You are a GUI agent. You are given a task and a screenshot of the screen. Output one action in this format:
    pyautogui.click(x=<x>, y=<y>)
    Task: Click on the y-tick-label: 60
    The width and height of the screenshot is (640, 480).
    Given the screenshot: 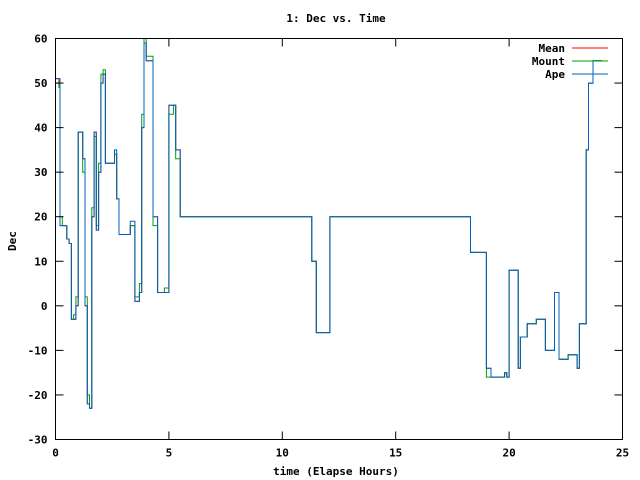 What is the action you would take?
    pyautogui.click(x=40, y=39)
    